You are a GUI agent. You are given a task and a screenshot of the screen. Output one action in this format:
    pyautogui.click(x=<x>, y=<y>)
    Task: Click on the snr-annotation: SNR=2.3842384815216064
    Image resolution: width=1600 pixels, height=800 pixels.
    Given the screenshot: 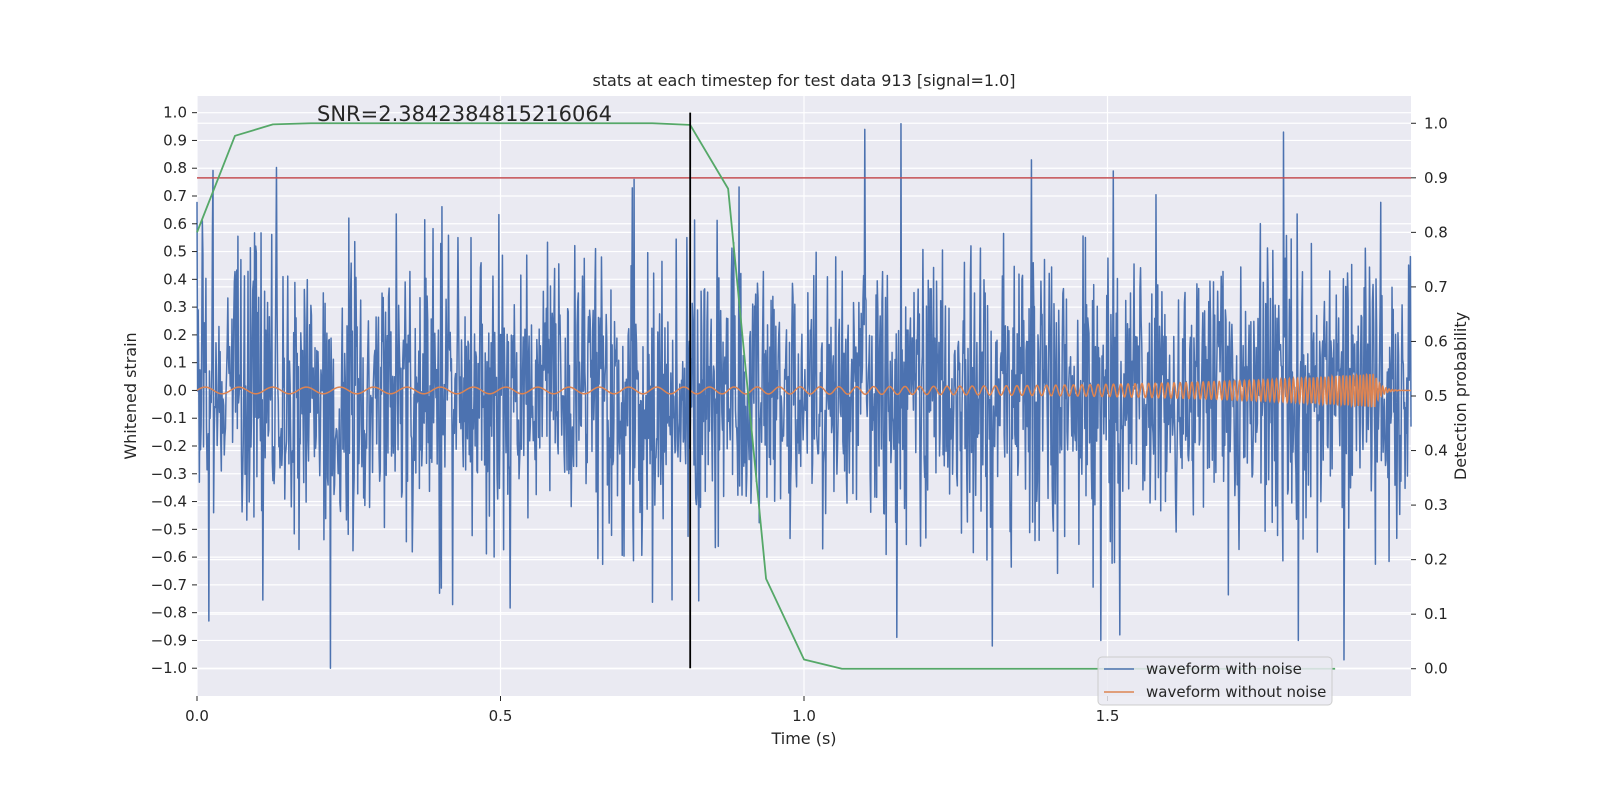 What is the action you would take?
    pyautogui.click(x=464, y=114)
    